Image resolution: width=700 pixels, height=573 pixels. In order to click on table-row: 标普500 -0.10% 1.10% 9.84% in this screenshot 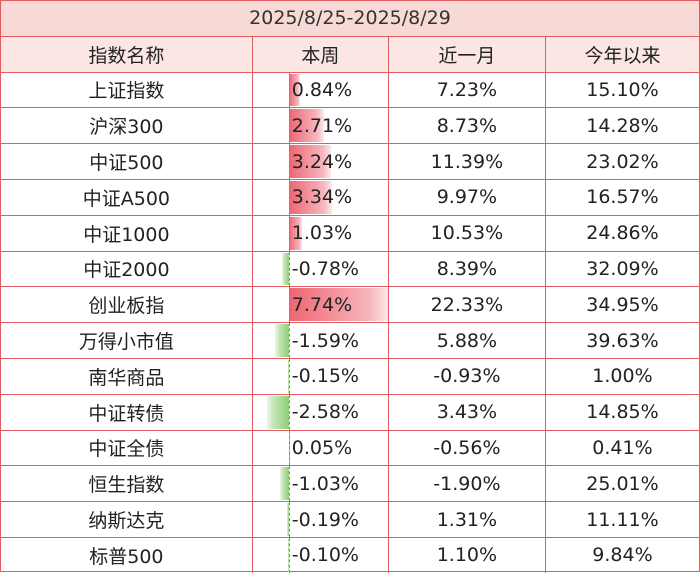, I will do `click(350, 554)`.